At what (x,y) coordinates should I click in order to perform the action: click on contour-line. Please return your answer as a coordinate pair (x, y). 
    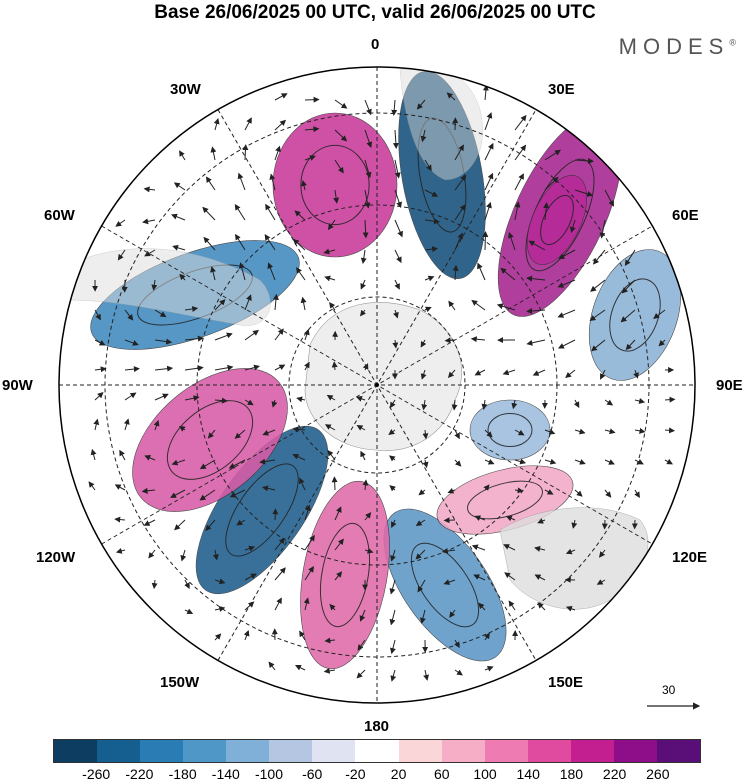
    Looking at the image, I should click on (335, 185).